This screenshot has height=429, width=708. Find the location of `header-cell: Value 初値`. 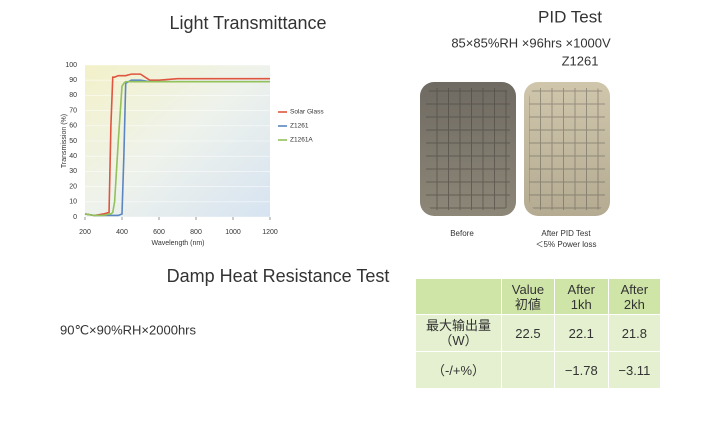

header-cell: Value 初値 is located at coordinates (528, 296).